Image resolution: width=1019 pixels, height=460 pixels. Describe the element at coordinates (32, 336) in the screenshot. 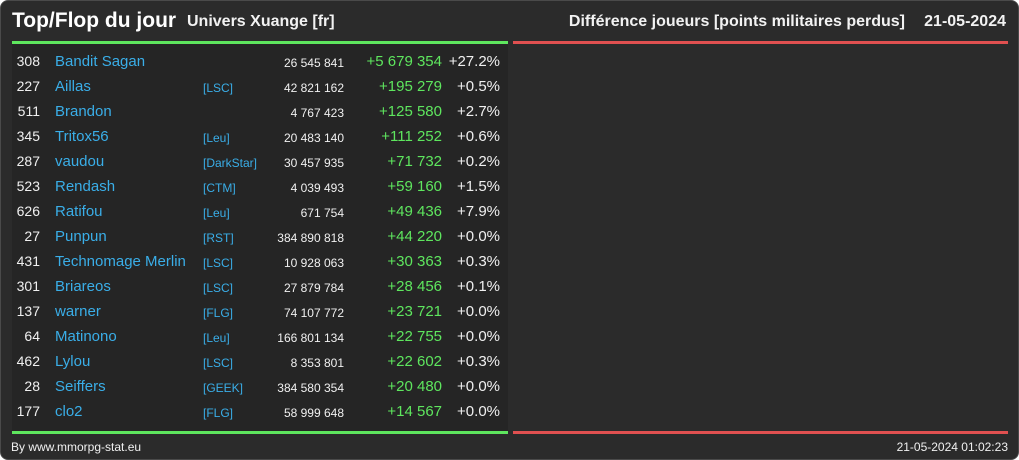

I see `player-rank: 64` at that location.